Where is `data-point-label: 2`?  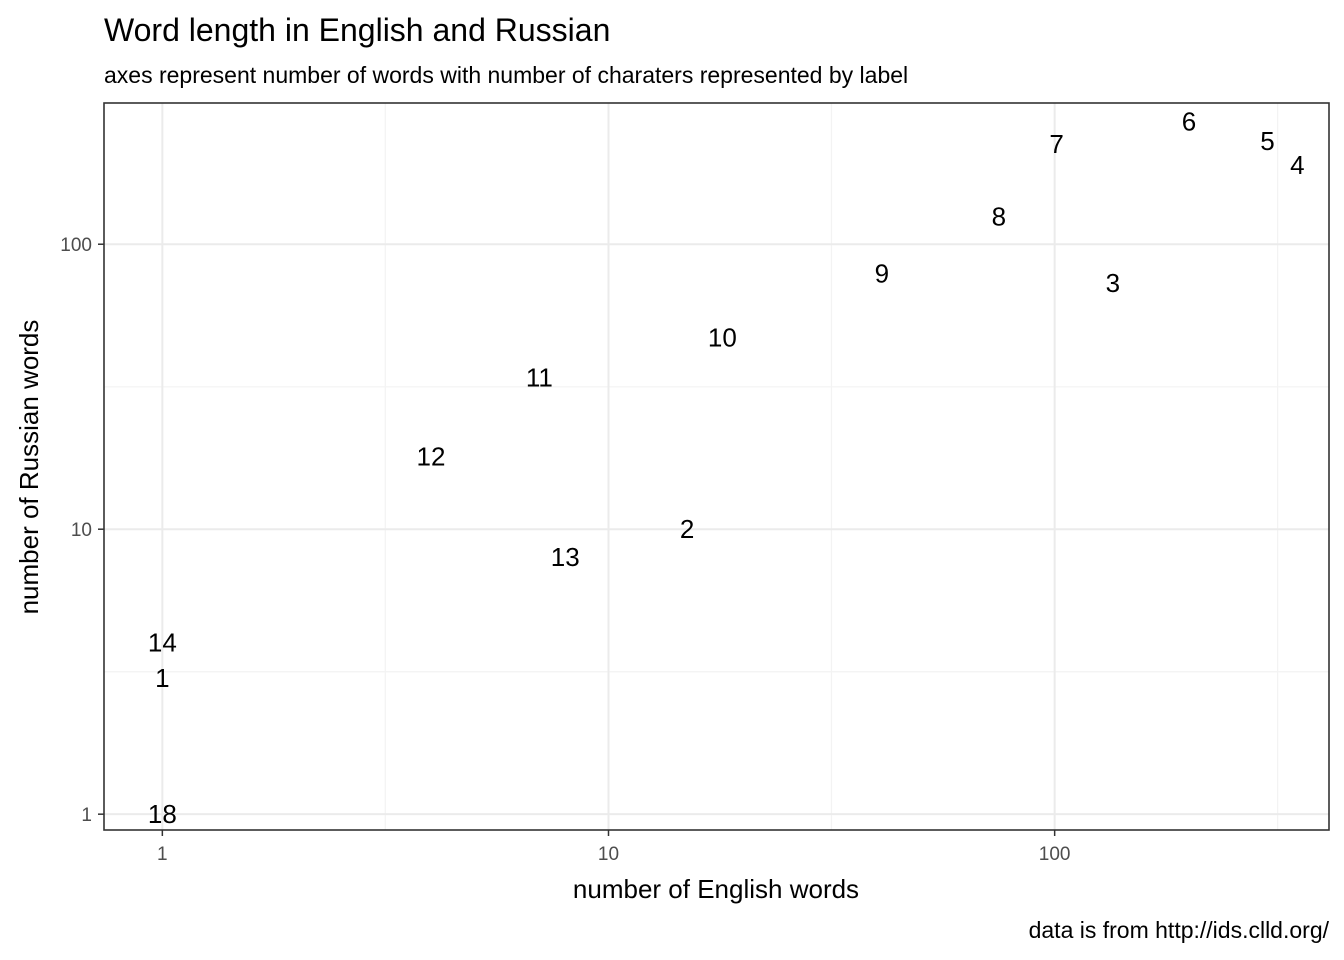 data-point-label: 2 is located at coordinates (687, 529).